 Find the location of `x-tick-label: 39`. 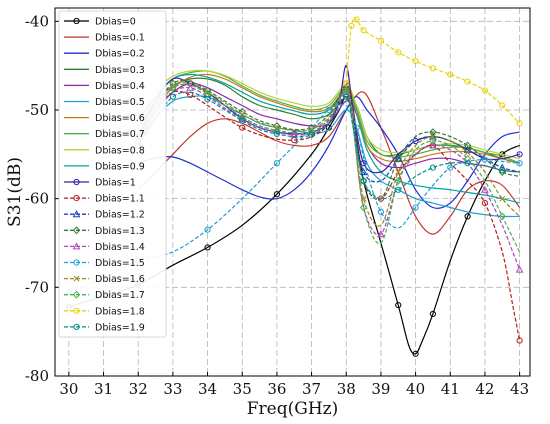

x-tick-label: 39 is located at coordinates (380, 389).